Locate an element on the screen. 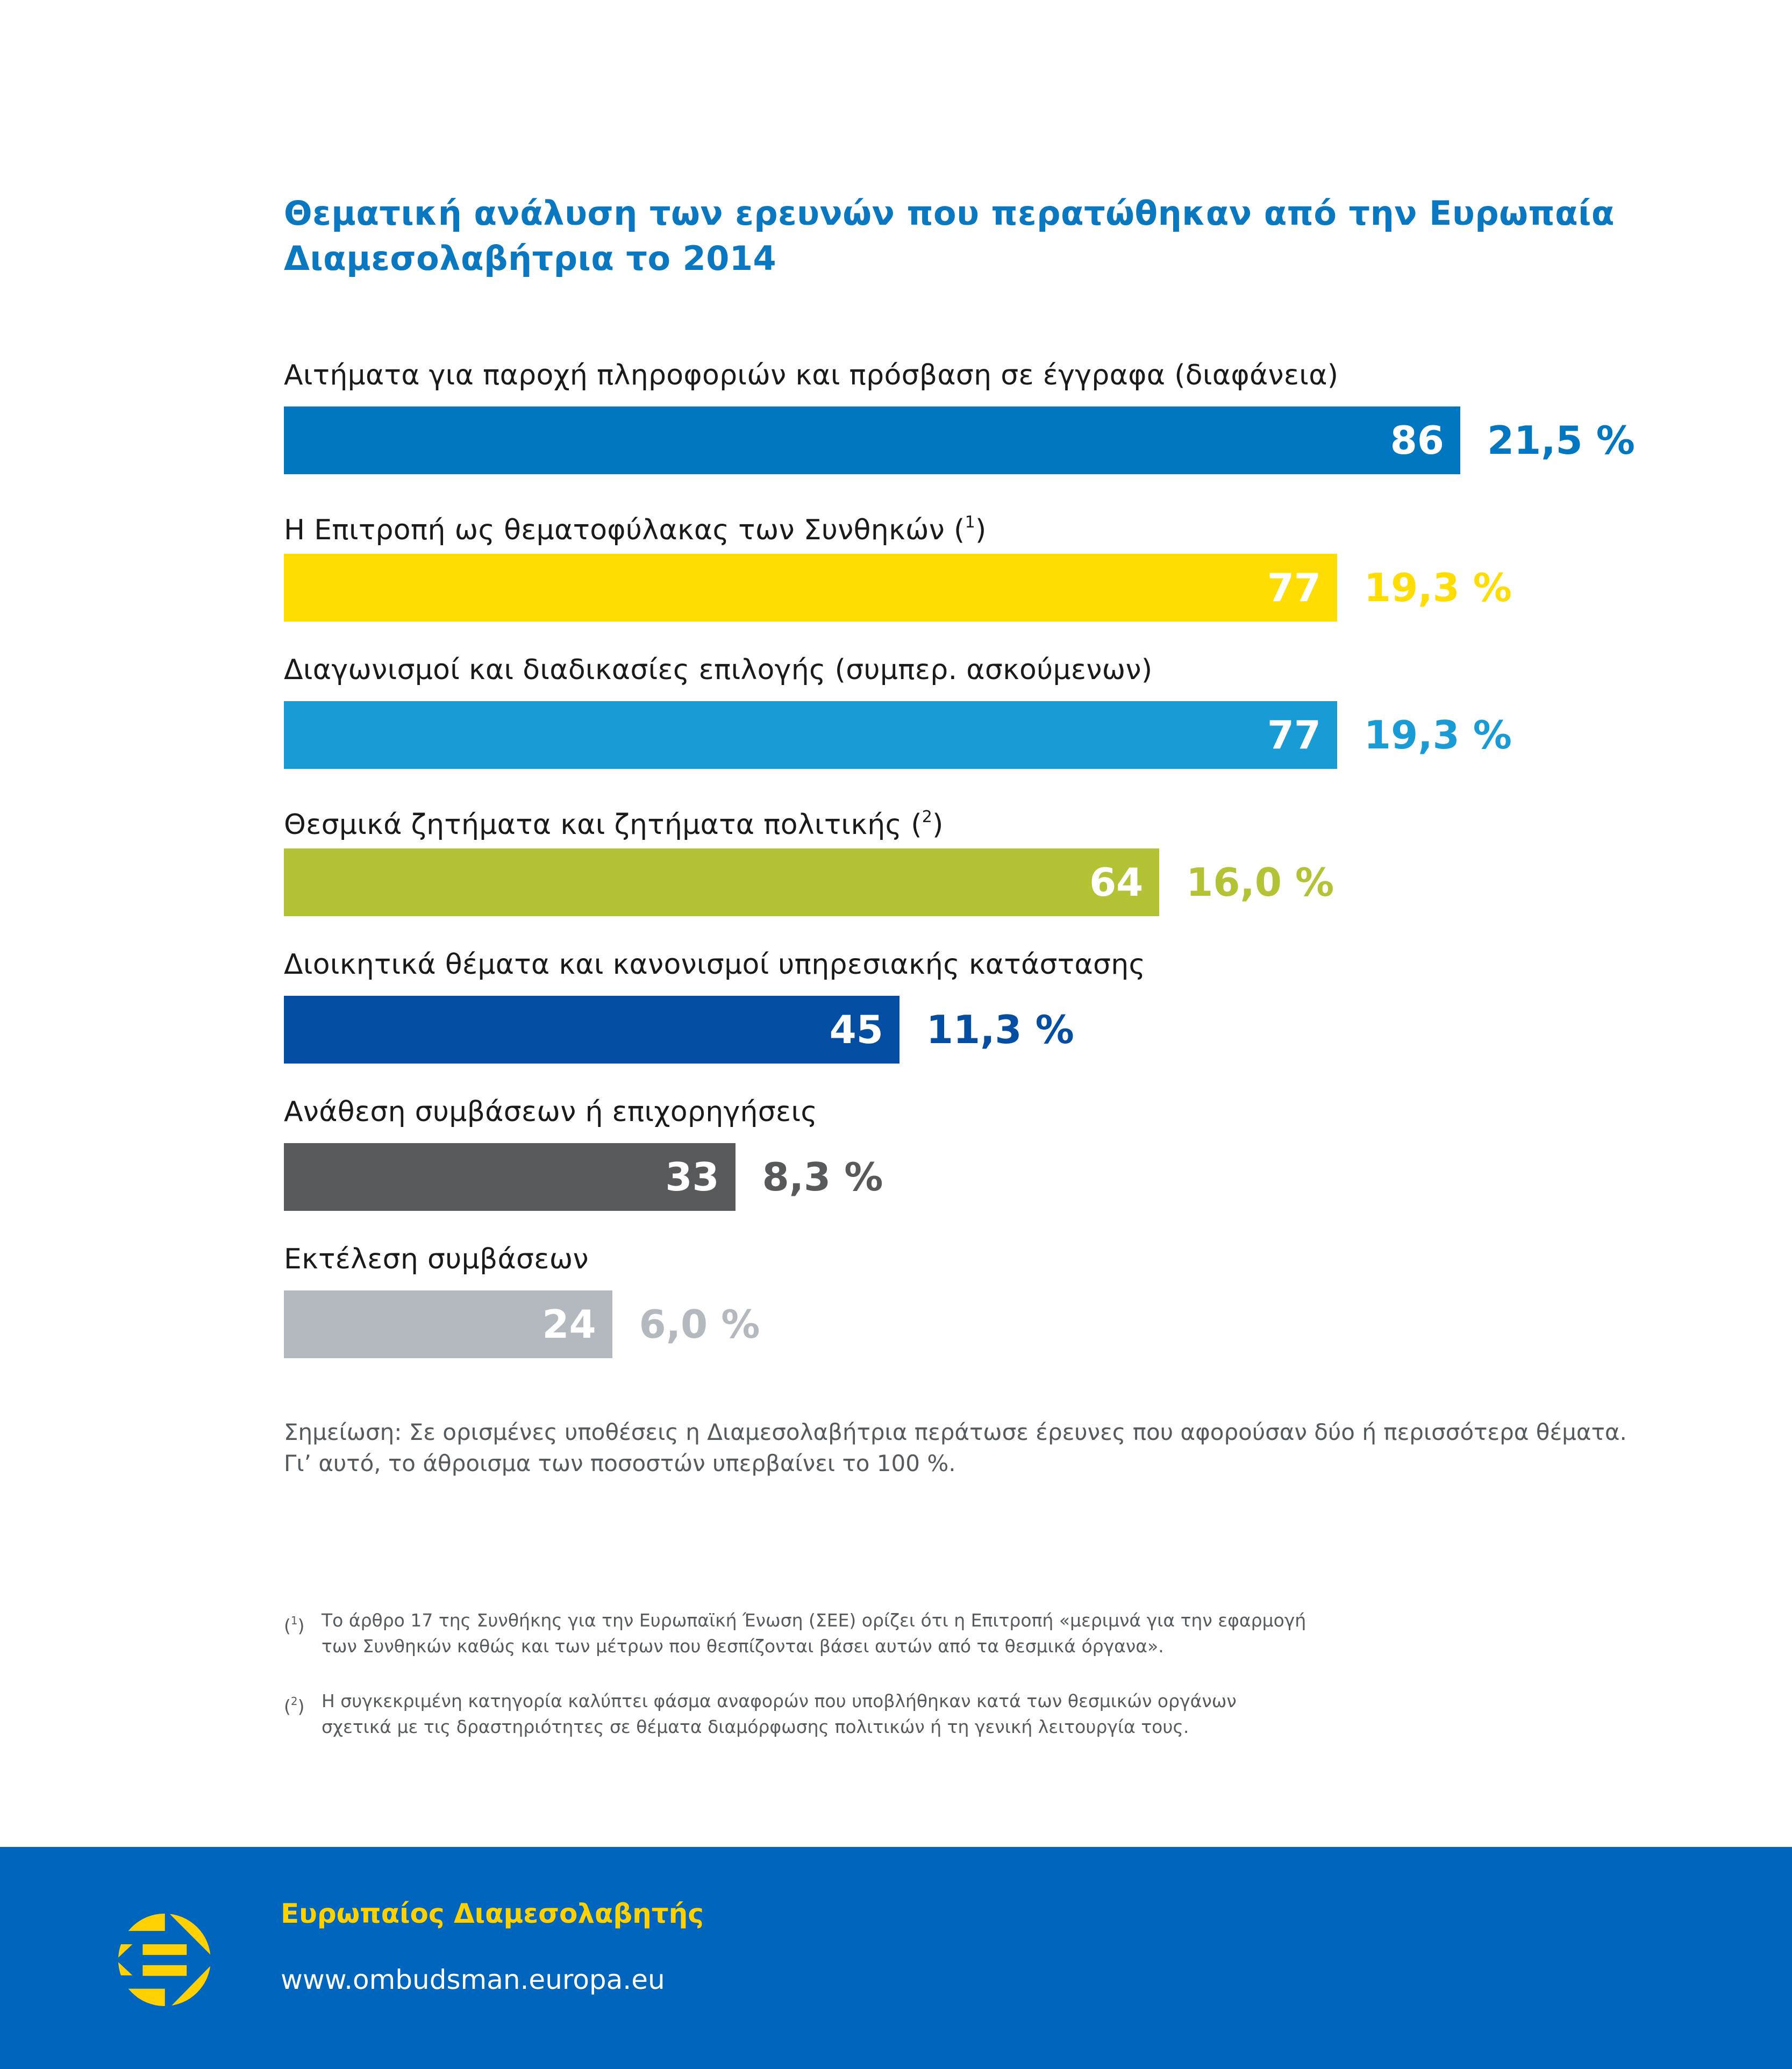 The width and height of the screenshot is (1792, 2069). bar-value-label: 33 is located at coordinates (692, 1177).